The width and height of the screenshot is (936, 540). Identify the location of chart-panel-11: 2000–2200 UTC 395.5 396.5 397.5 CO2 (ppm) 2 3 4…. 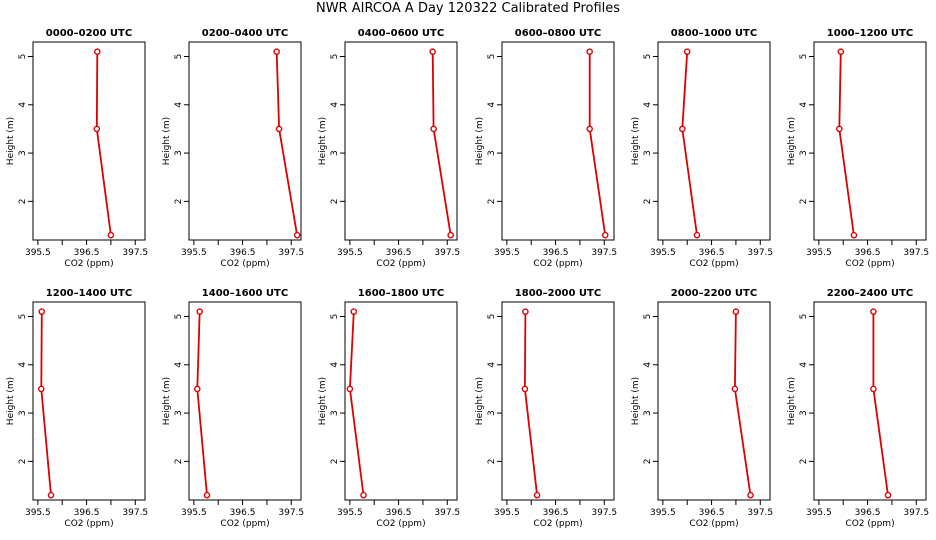
(702, 408).